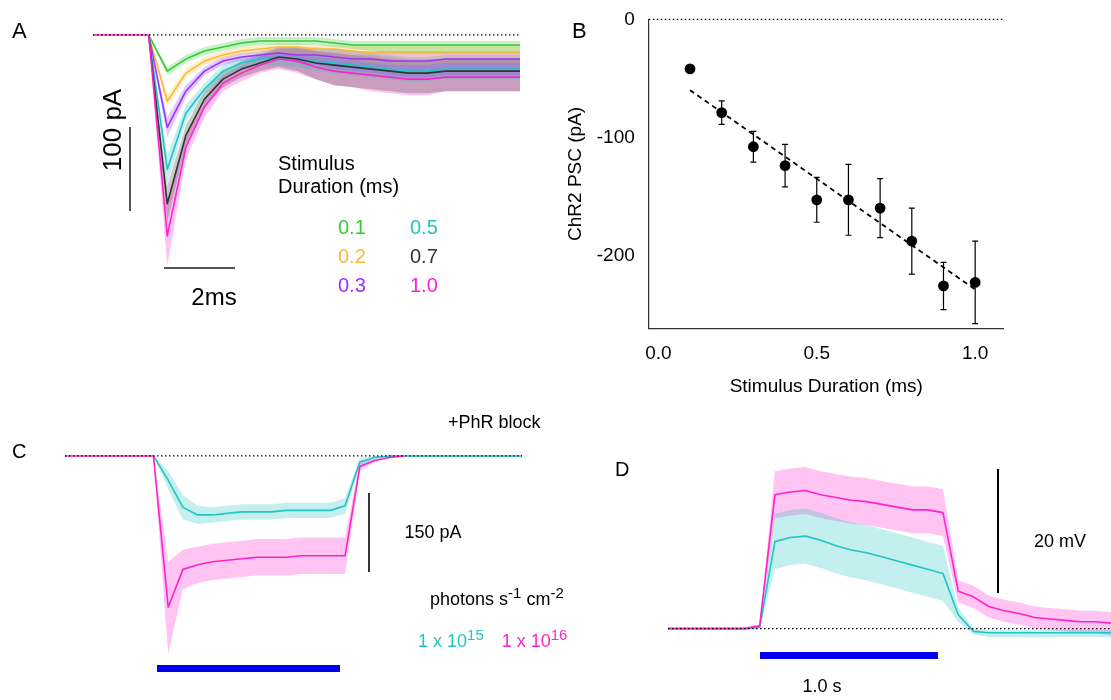  Describe the element at coordinates (339, 175) in the screenshot. I see `legend-title: Stimulus Duration (ms)` at that location.